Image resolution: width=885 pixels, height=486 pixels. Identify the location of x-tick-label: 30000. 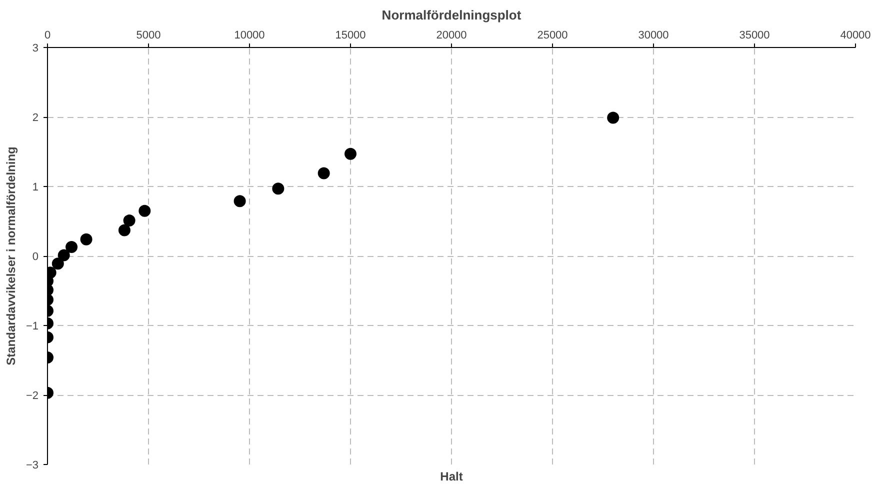
(653, 36).